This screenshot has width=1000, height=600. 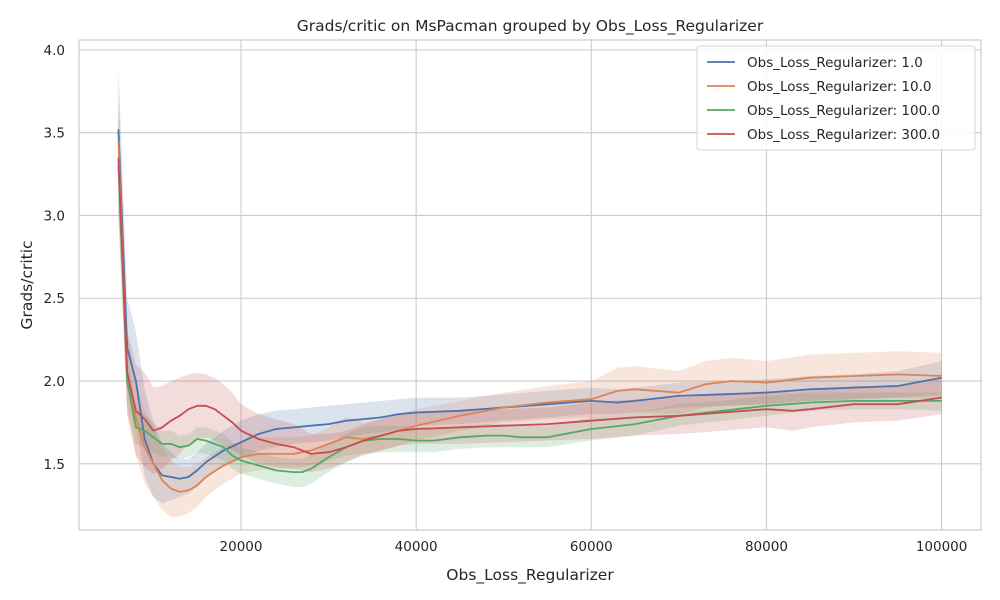 I want to click on x-tick-label: 80000, so click(x=766, y=547).